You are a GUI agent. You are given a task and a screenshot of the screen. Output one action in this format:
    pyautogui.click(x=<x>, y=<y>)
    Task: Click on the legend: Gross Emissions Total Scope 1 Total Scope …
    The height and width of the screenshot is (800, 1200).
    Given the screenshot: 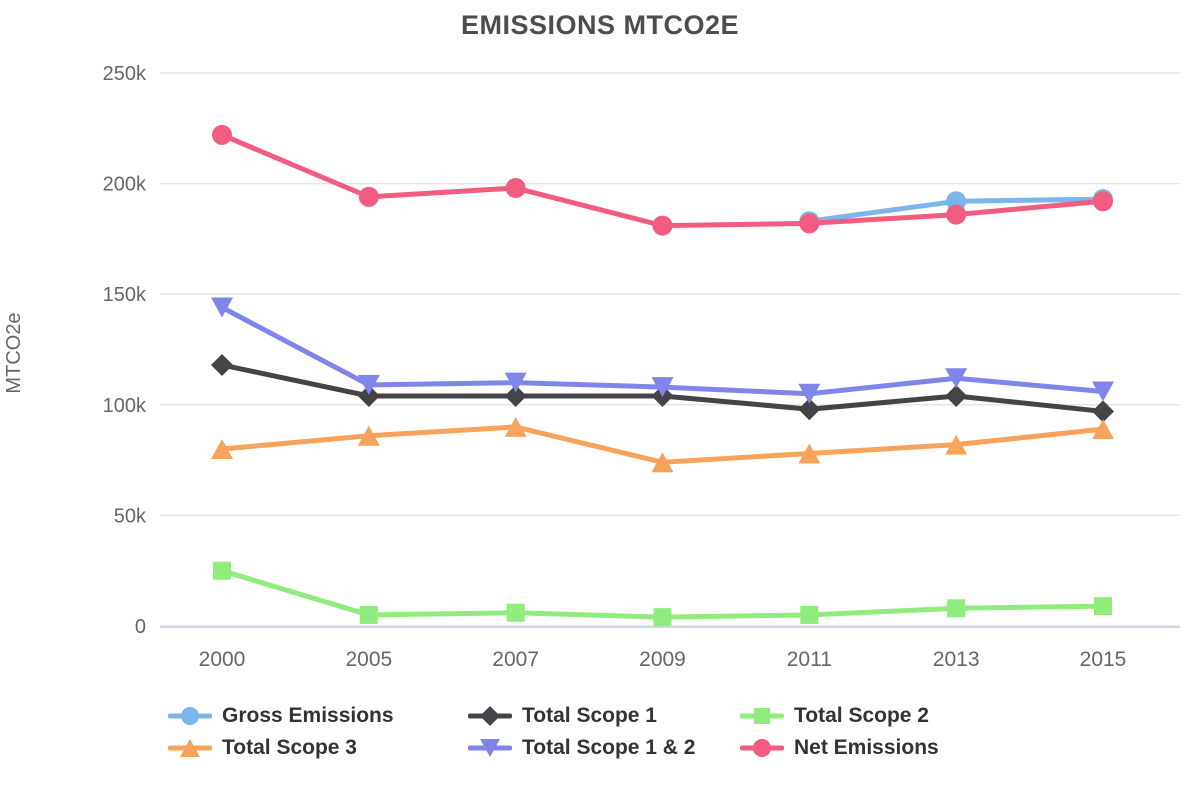 What is the action you would take?
    pyautogui.click(x=603, y=732)
    